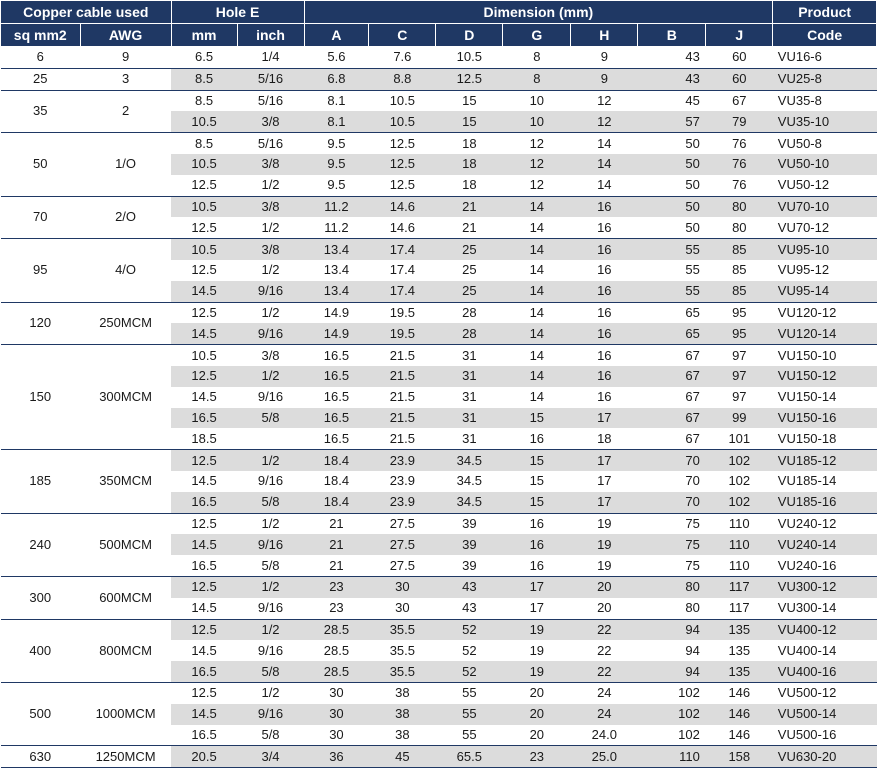  Describe the element at coordinates (824, 566) in the screenshot. I see `cell-product-code: VU240-16` at that location.